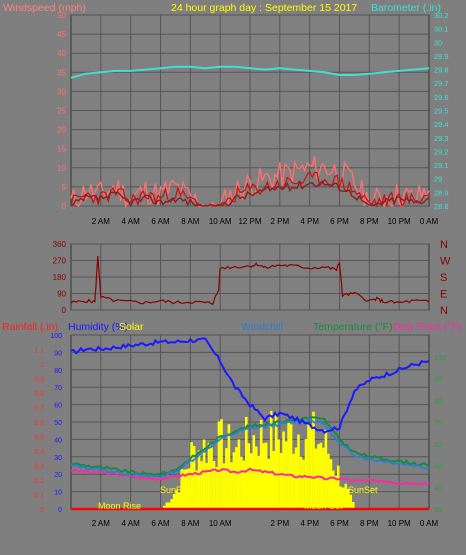 The image size is (466, 555). What do you see at coordinates (39, 394) in the screenshot?
I see `rainfall-tick-label: 0.8` at bounding box center [39, 394].